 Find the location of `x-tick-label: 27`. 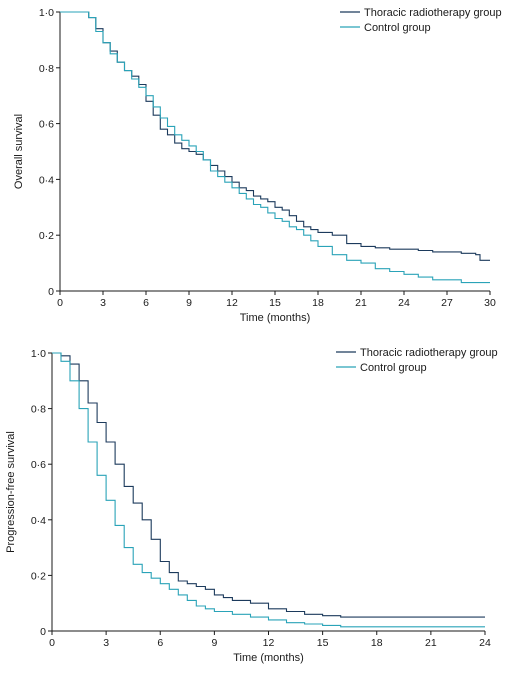

x-tick-label: 27 is located at coordinates (447, 303).